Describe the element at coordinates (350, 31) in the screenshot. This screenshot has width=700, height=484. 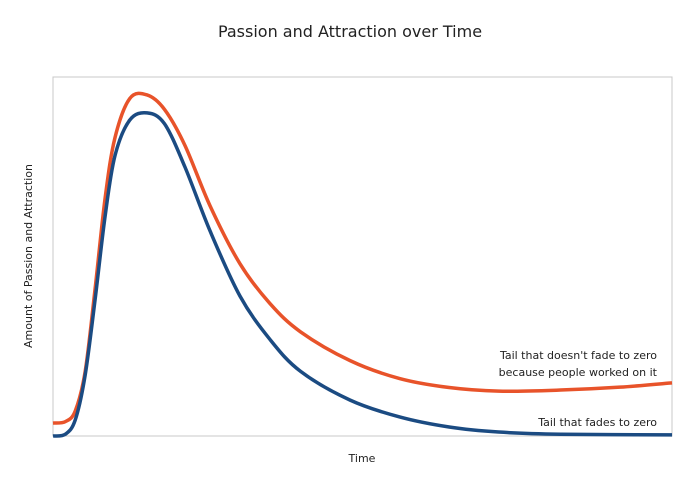
I see `chart-title: Passion and Attraction over Time` at that location.